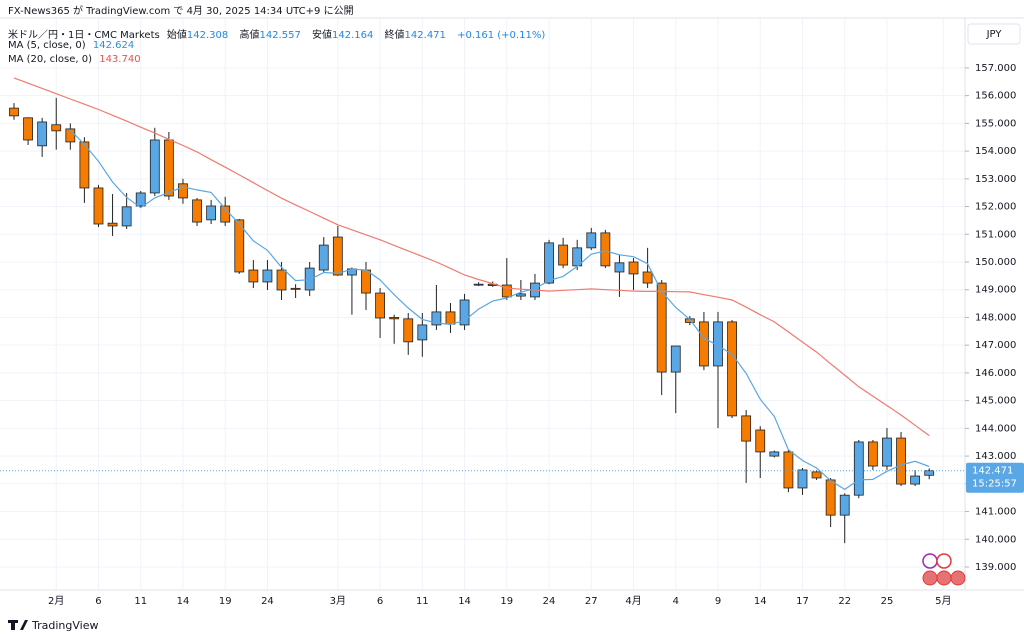 The width and height of the screenshot is (1024, 638). Describe the element at coordinates (249, 35) in the screenshot. I see `label: 高値` at that location.